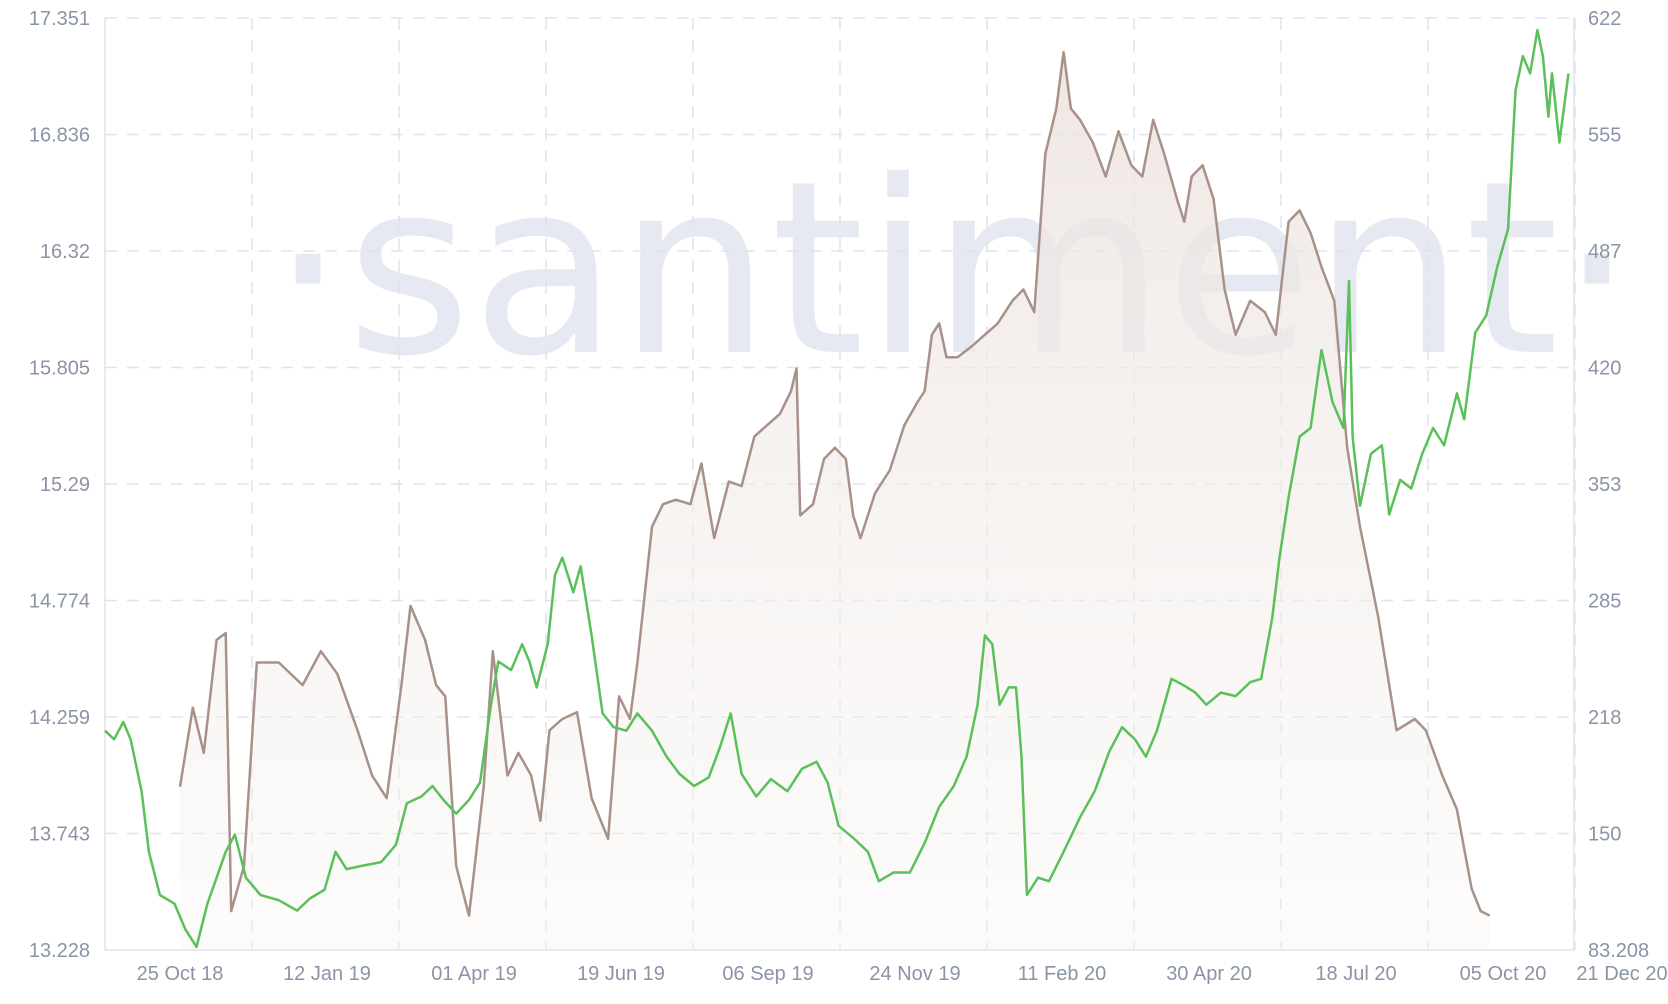 The width and height of the screenshot is (1668, 1004). What do you see at coordinates (59, 19) in the screenshot?
I see `y-left-tick-label: 17.351` at bounding box center [59, 19].